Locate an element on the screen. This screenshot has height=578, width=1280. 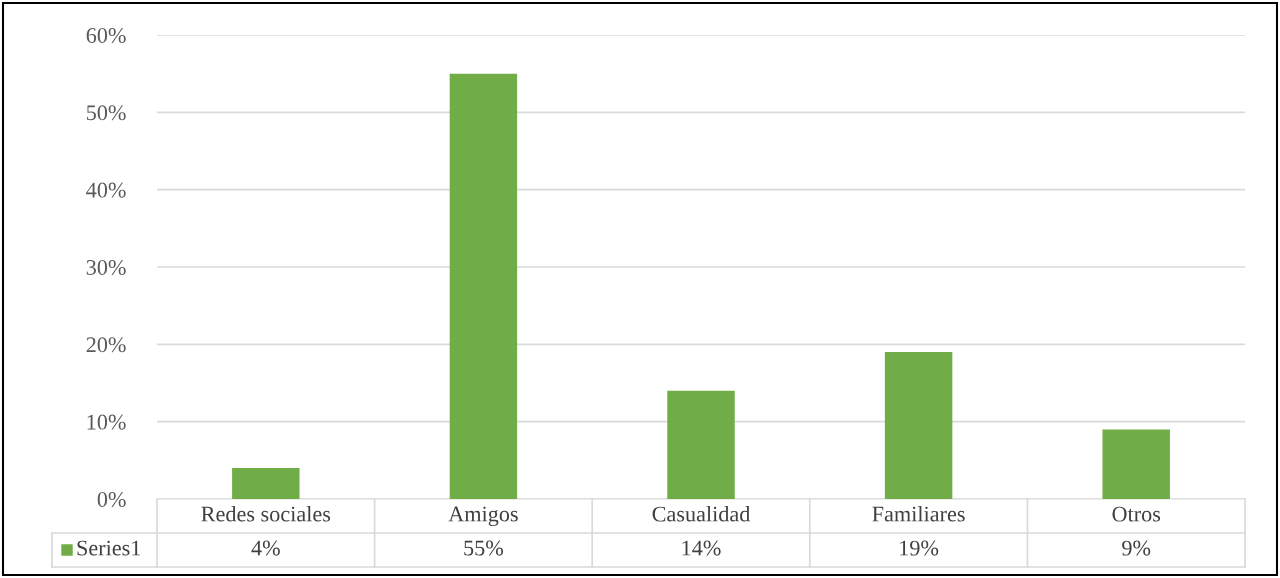
text: 9% is located at coordinates (1136, 548).